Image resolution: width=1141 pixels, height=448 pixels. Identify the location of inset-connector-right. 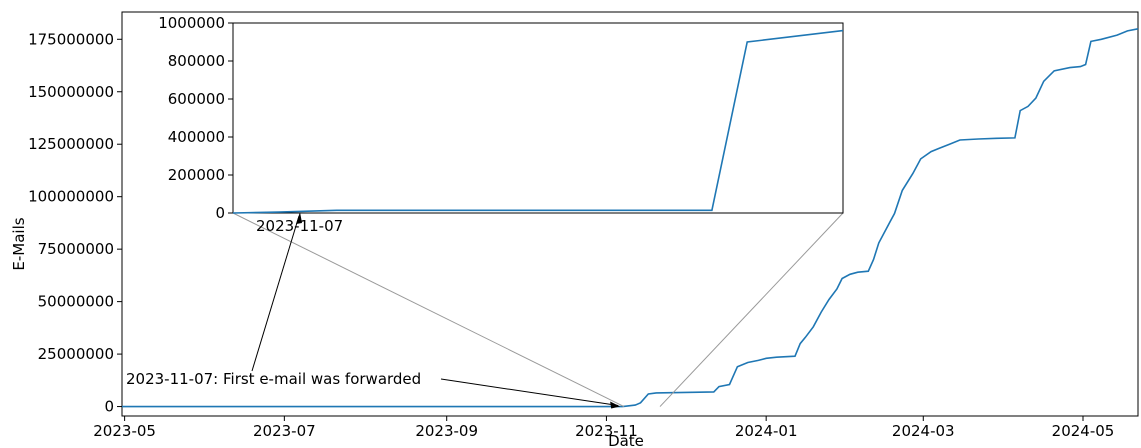
(751, 309).